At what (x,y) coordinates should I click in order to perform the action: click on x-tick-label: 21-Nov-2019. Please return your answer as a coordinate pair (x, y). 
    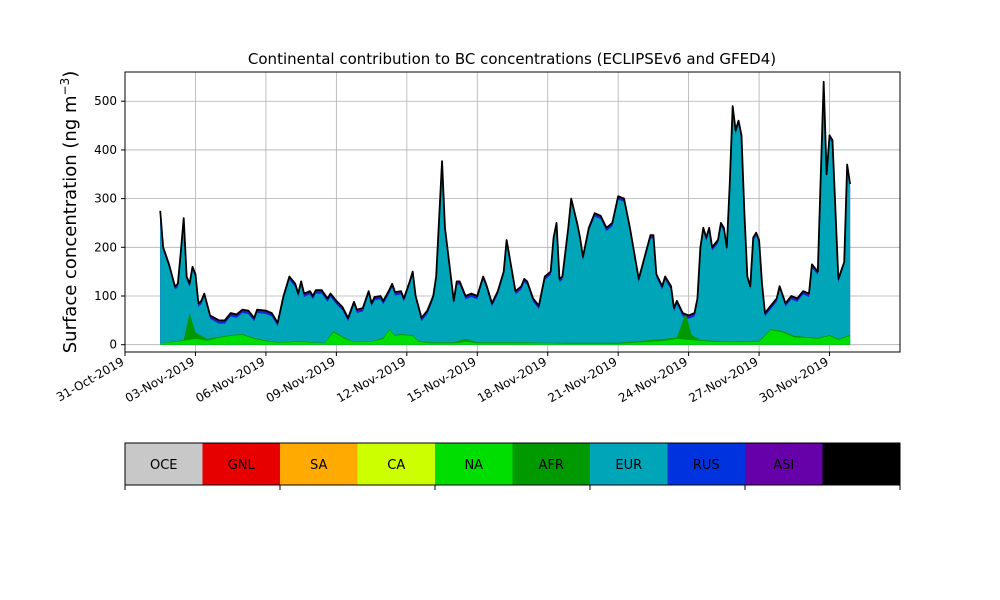
    Looking at the image, I should click on (582, 379).